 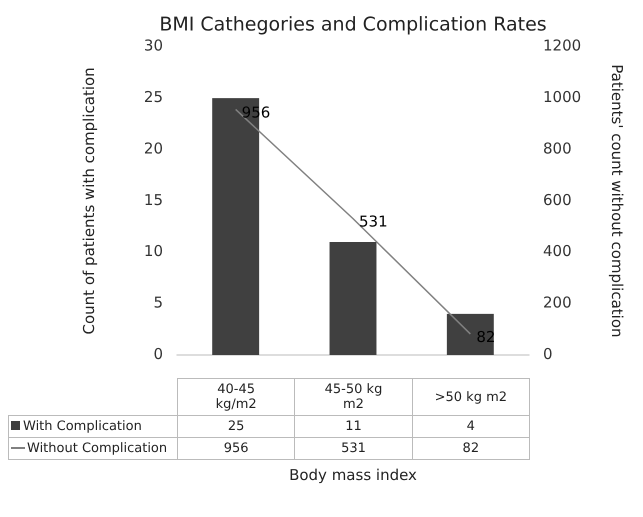 What do you see at coordinates (153, 148) in the screenshot?
I see `y-tick-label: 20` at bounding box center [153, 148].